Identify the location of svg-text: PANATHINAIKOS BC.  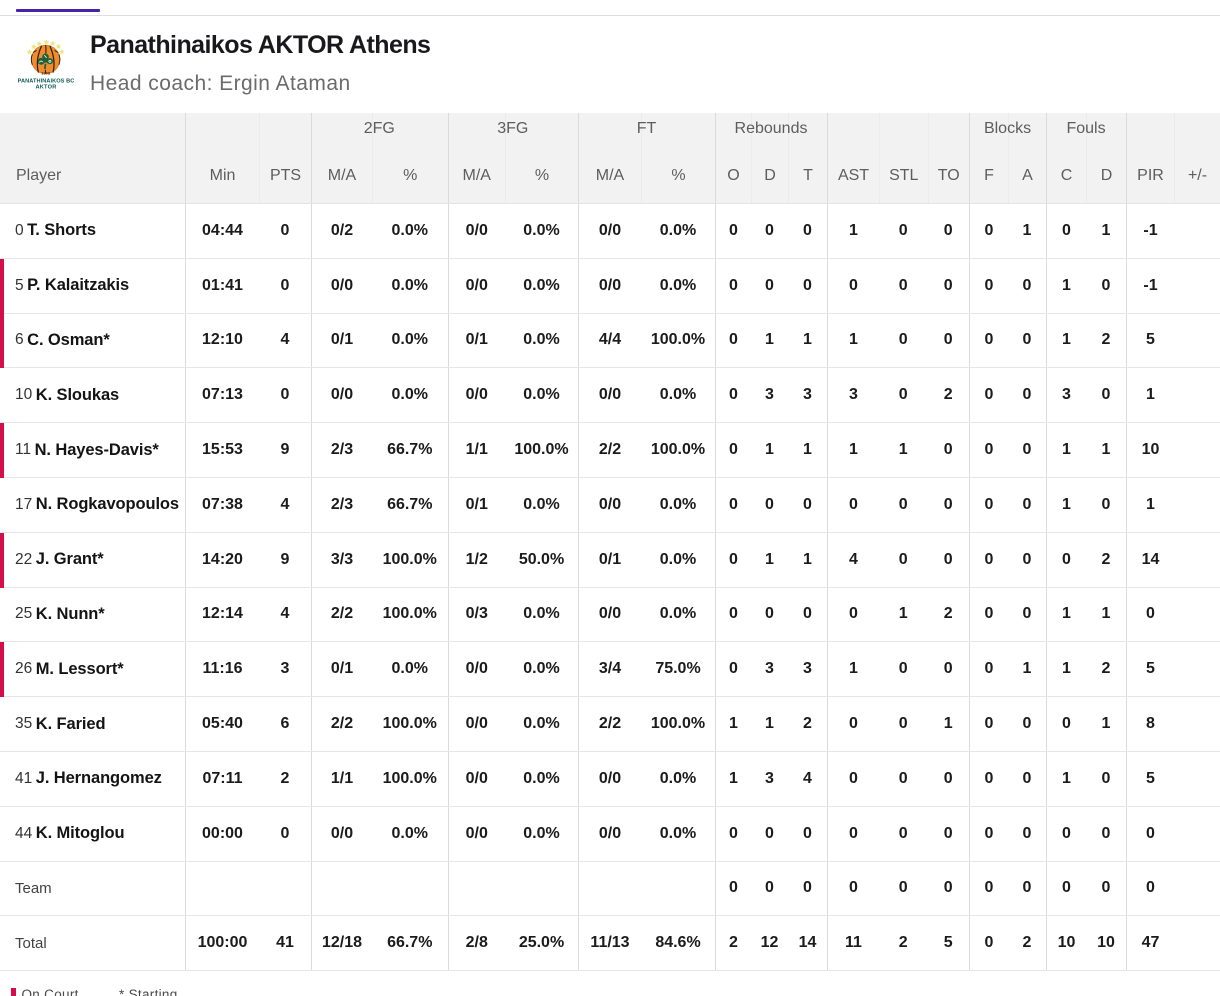
(46, 81).